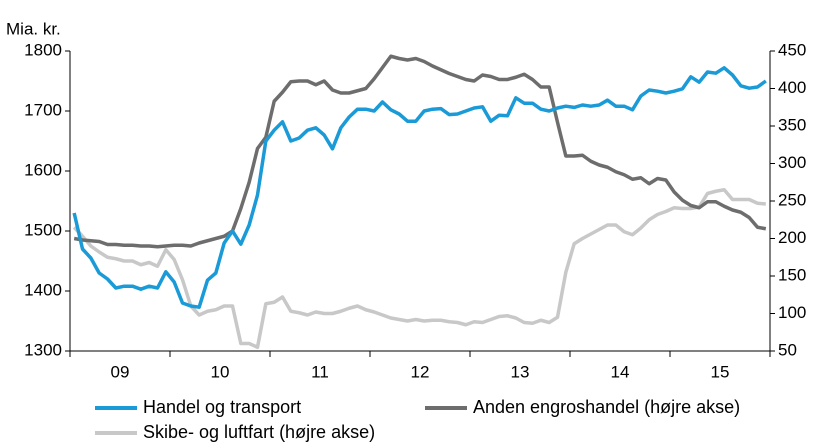 This screenshot has height=443, width=826. What do you see at coordinates (43, 49) in the screenshot?
I see `y-tick-label: 1800` at bounding box center [43, 49].